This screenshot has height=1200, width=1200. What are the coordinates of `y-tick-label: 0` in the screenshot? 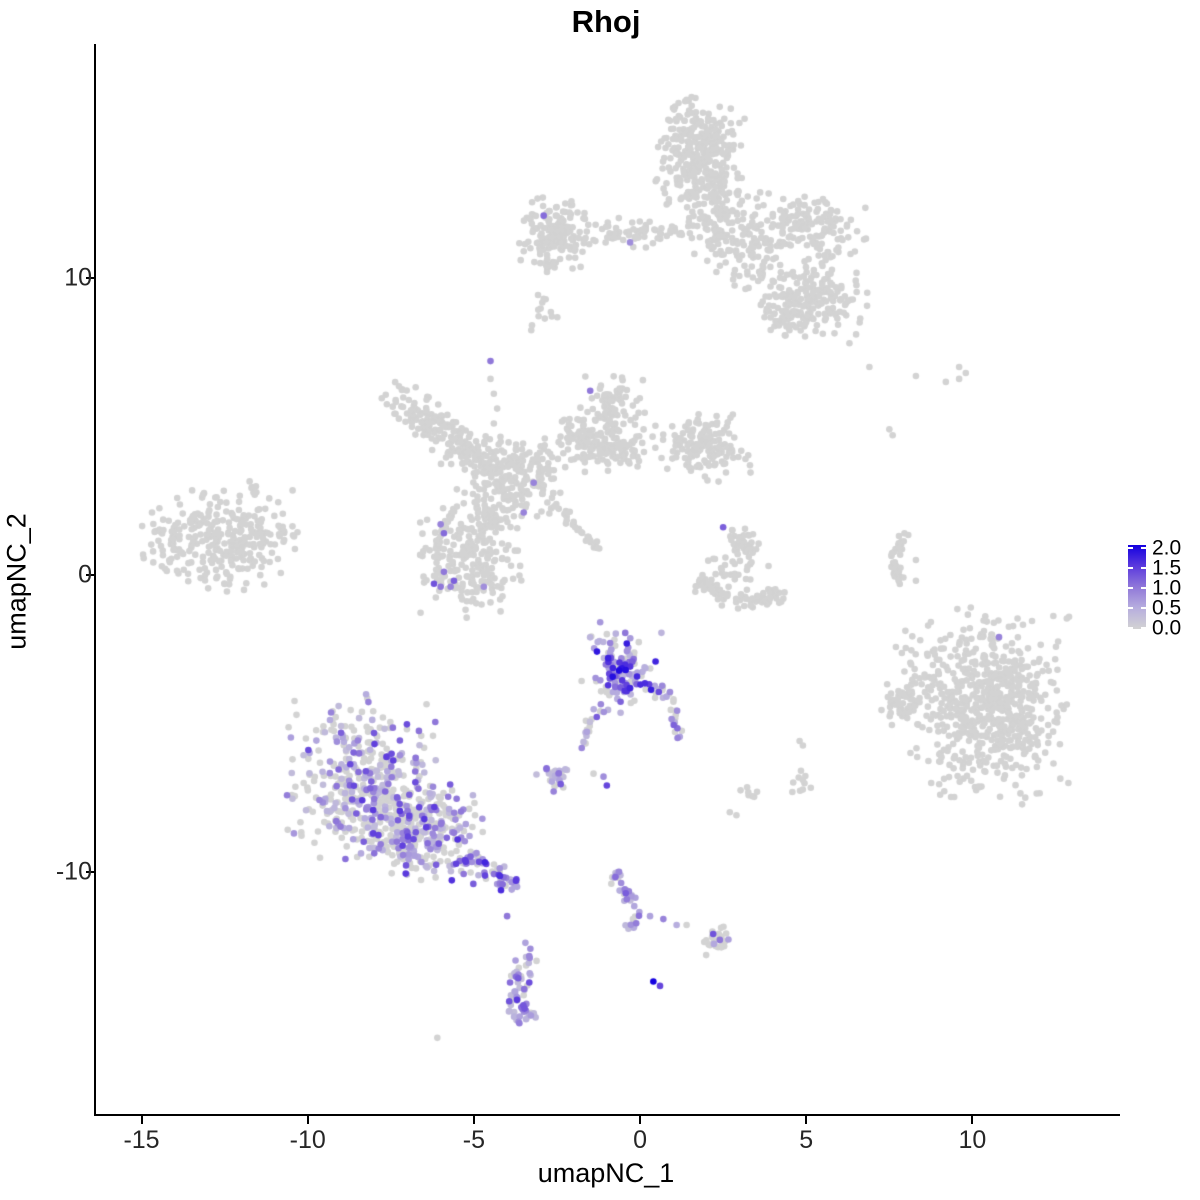 It's located at (85, 574).